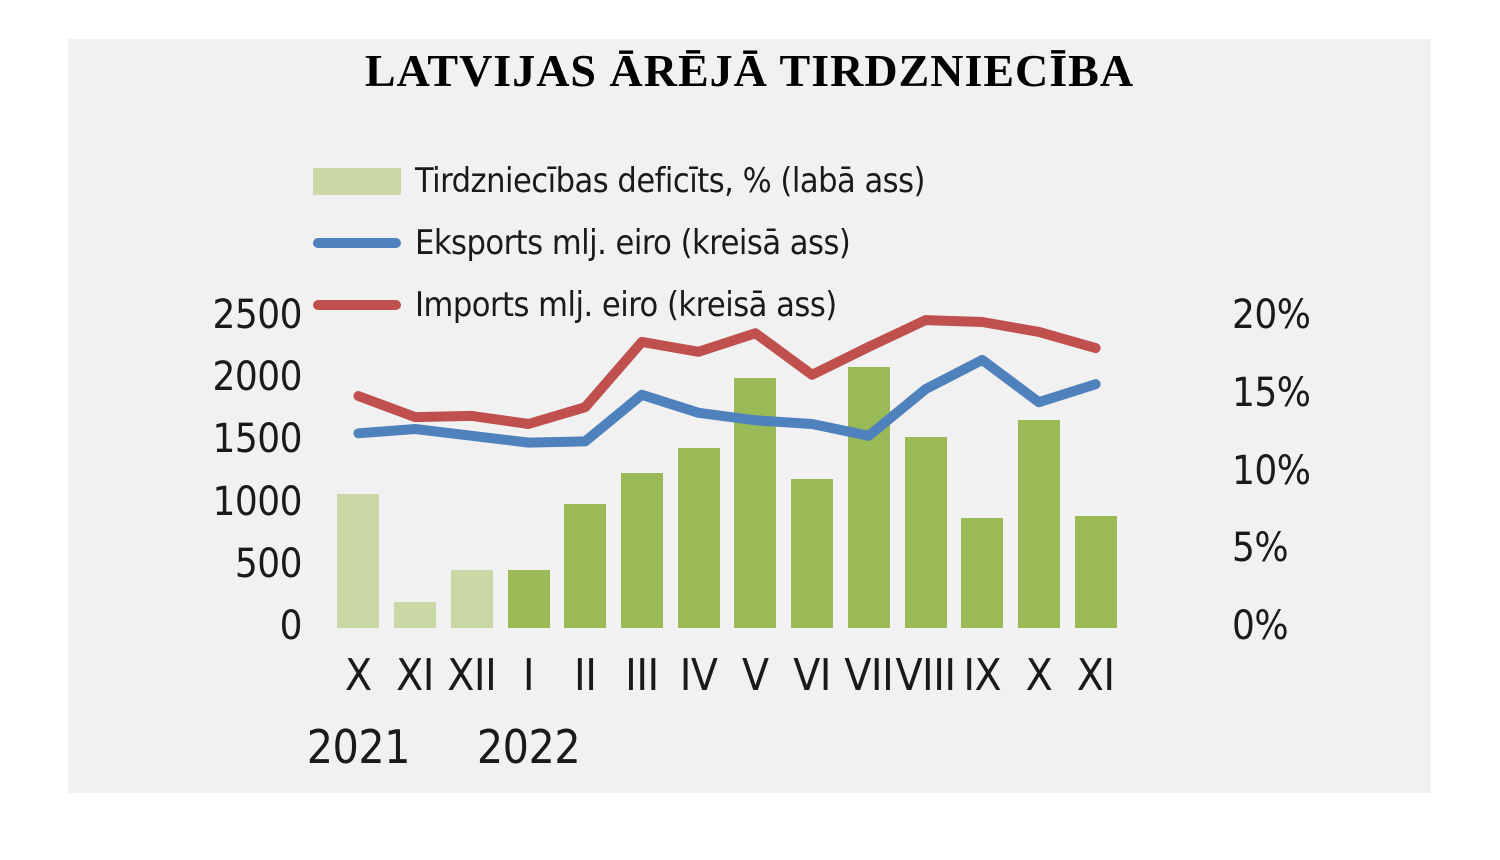  What do you see at coordinates (357, 181) in the screenshot?
I see `legend-bar-swatch` at bounding box center [357, 181].